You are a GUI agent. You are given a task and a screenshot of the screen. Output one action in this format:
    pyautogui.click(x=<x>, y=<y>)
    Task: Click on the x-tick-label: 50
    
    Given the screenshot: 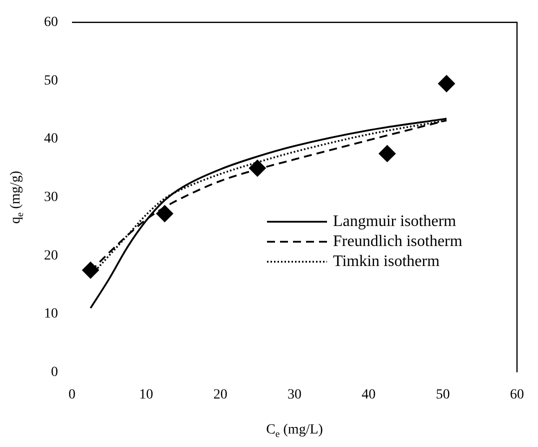 What is the action you would take?
    pyautogui.click(x=443, y=394)
    